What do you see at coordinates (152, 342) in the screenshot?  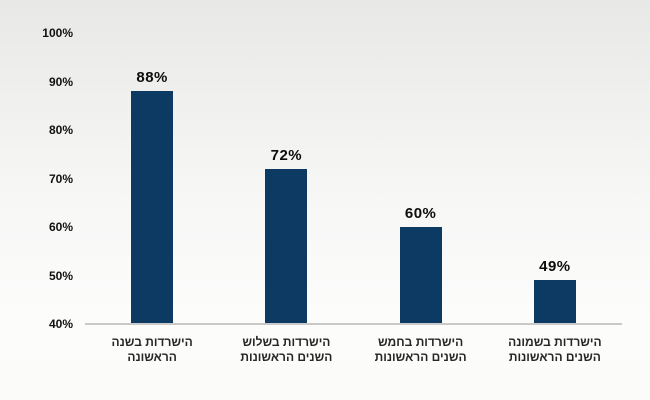 I see `category-label-line1: הישרדות בשנה` at bounding box center [152, 342].